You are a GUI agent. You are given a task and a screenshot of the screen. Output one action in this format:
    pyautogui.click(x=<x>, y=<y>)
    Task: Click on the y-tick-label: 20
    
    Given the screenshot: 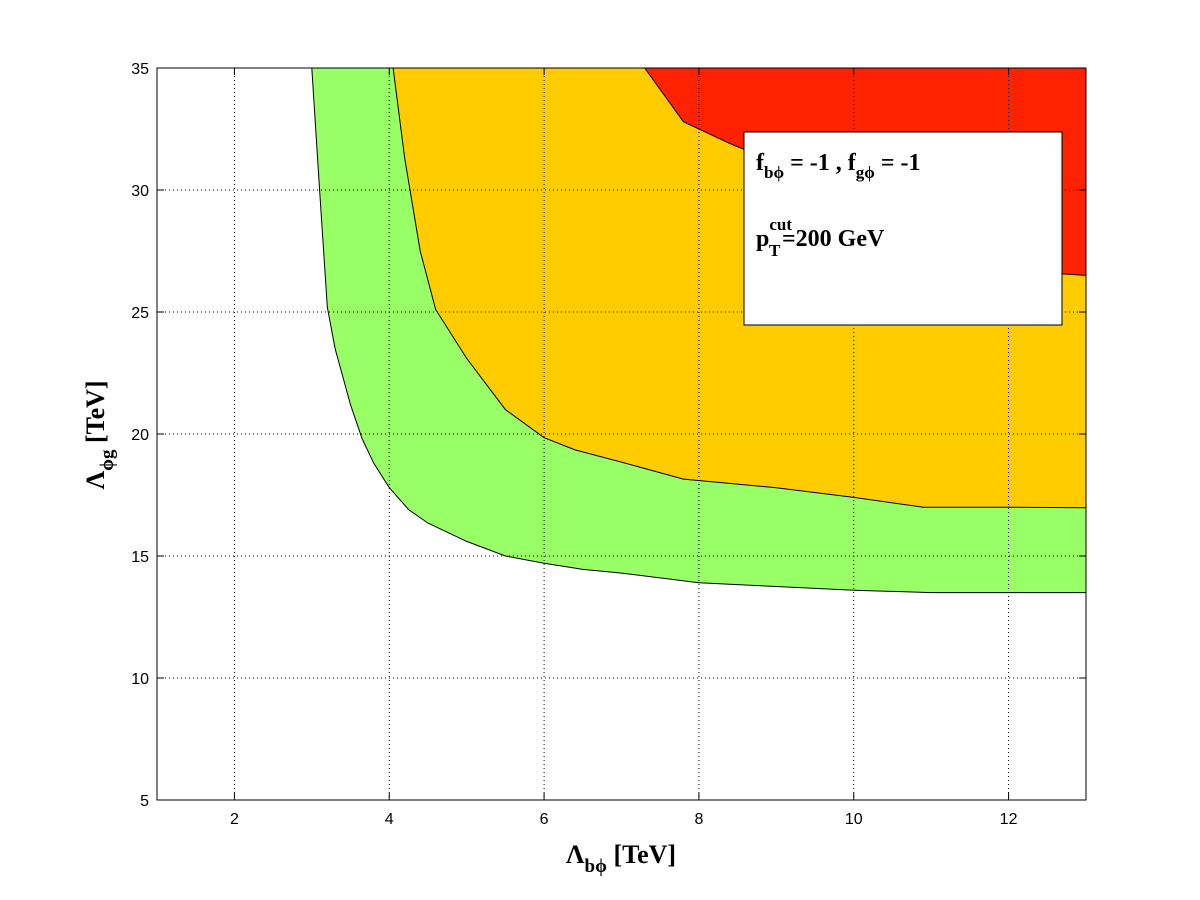 What is the action you would take?
    pyautogui.click(x=140, y=435)
    